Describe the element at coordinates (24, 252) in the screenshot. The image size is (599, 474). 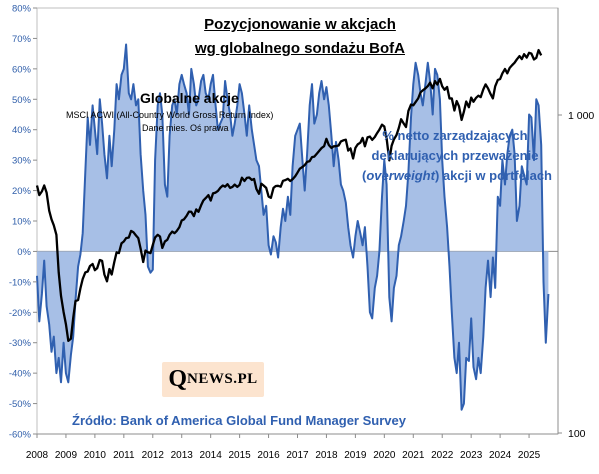
I see `left-axis-tick-label: 0%` at that location.